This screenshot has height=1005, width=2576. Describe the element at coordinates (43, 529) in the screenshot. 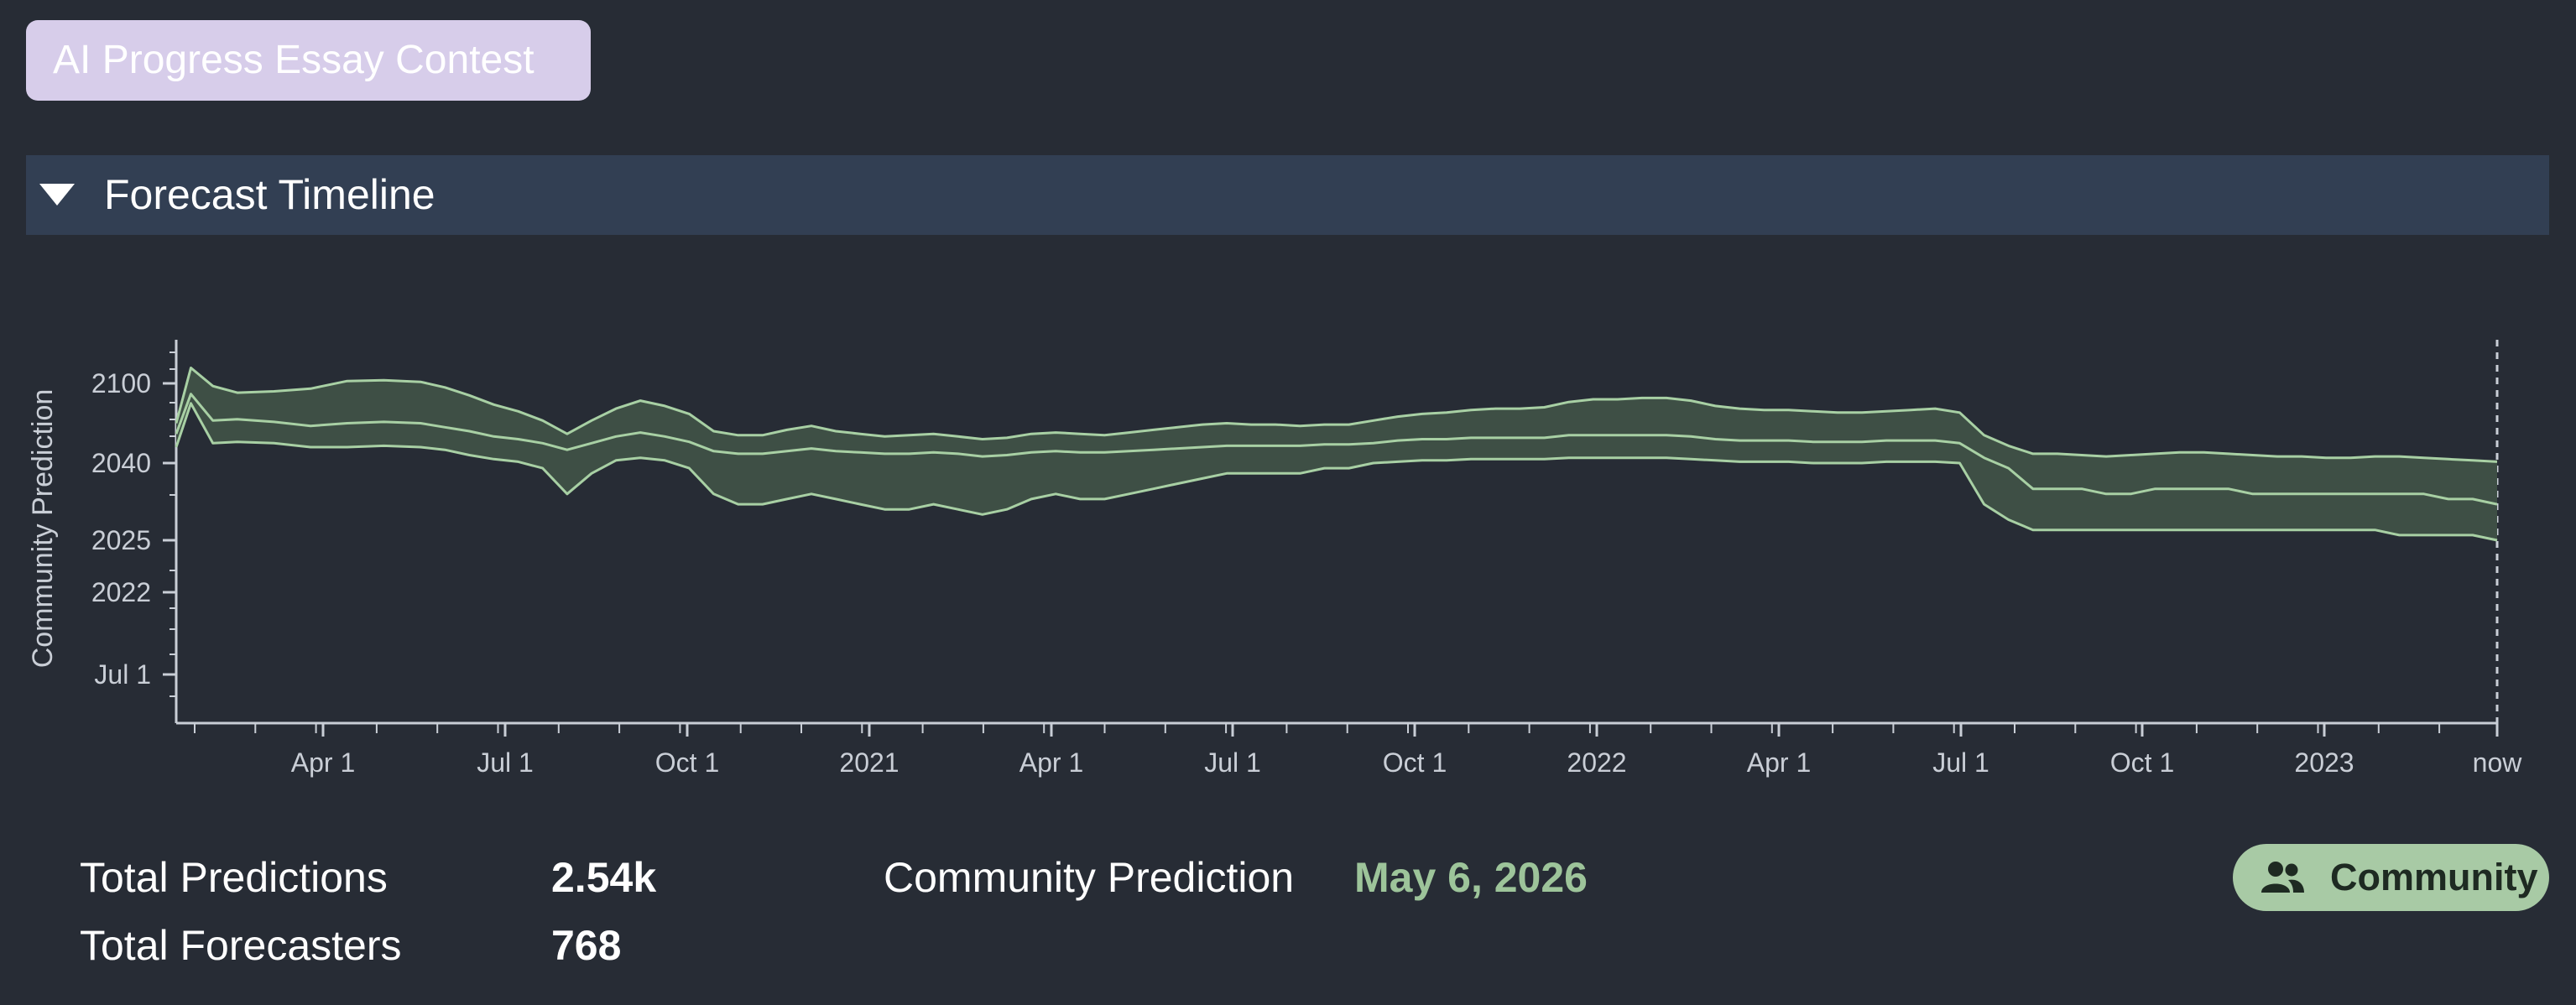

I see `y-axis-label: Community Prediction` at that location.